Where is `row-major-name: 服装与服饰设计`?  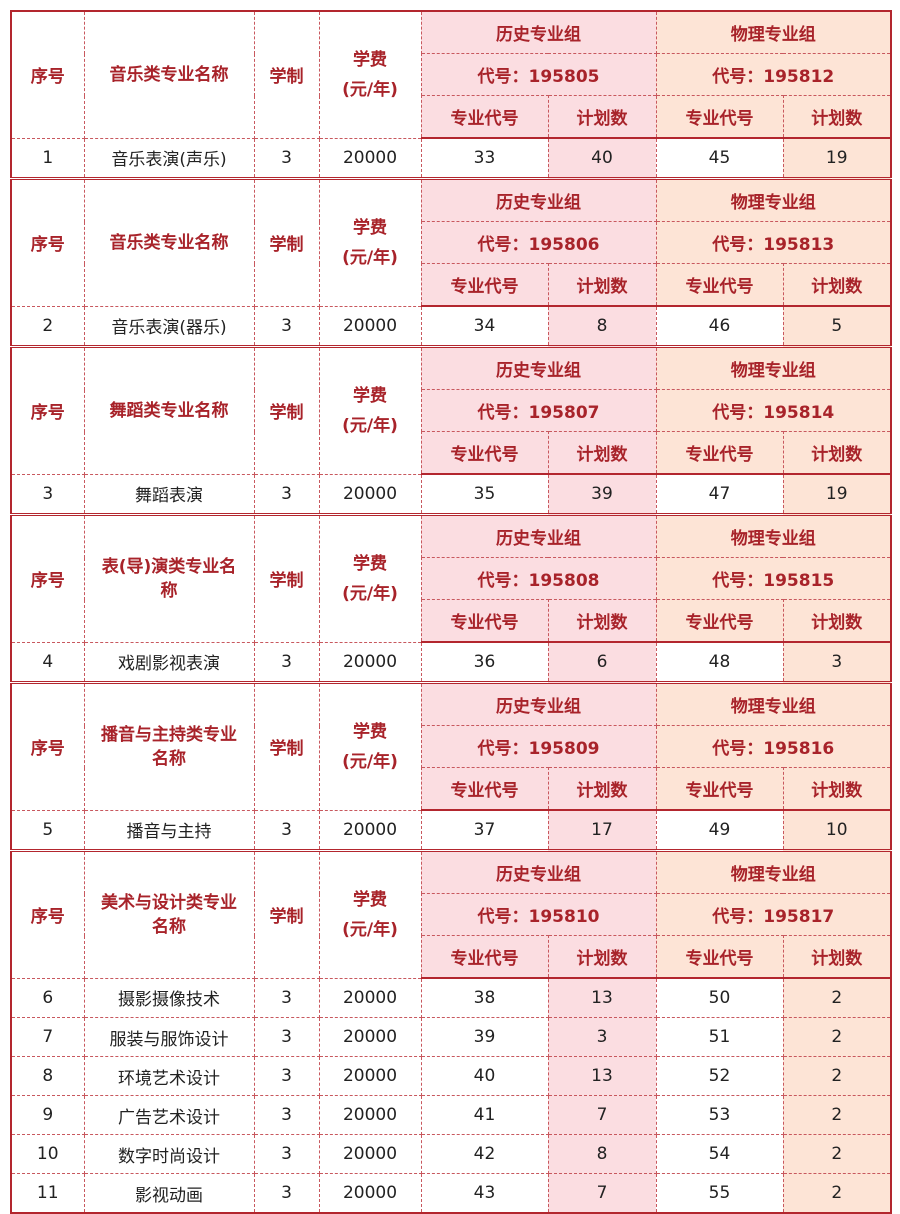 row-major-name: 服装与服饰设计 is located at coordinates (169, 1037).